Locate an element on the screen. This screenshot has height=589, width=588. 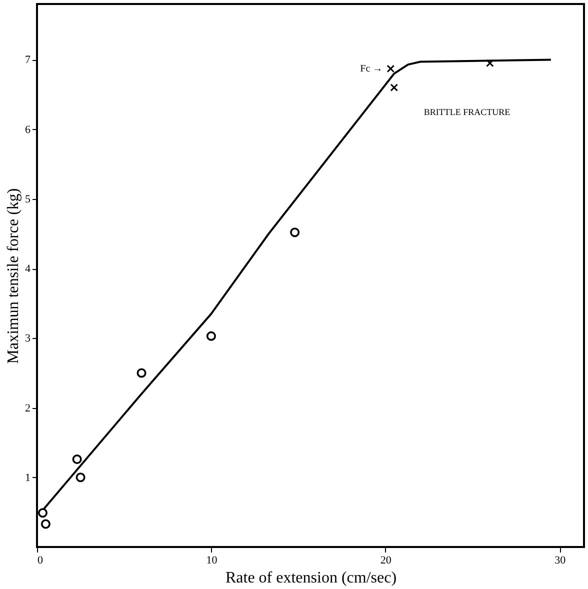
y-tick-label: 7 is located at coordinates (28, 60).